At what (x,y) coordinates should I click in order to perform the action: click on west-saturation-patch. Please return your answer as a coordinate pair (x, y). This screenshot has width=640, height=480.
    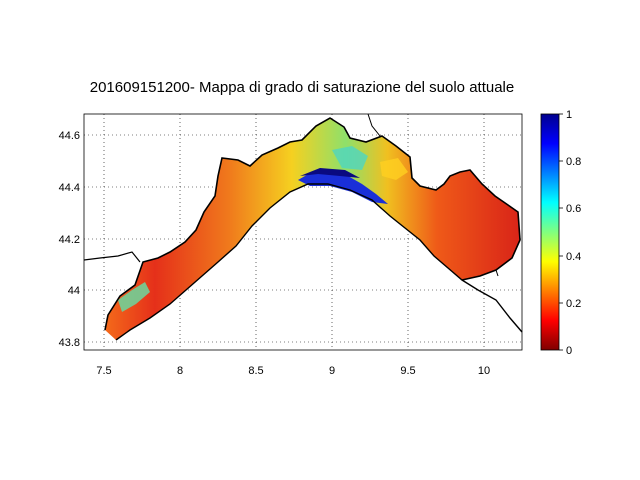
    Looking at the image, I should click on (134, 297).